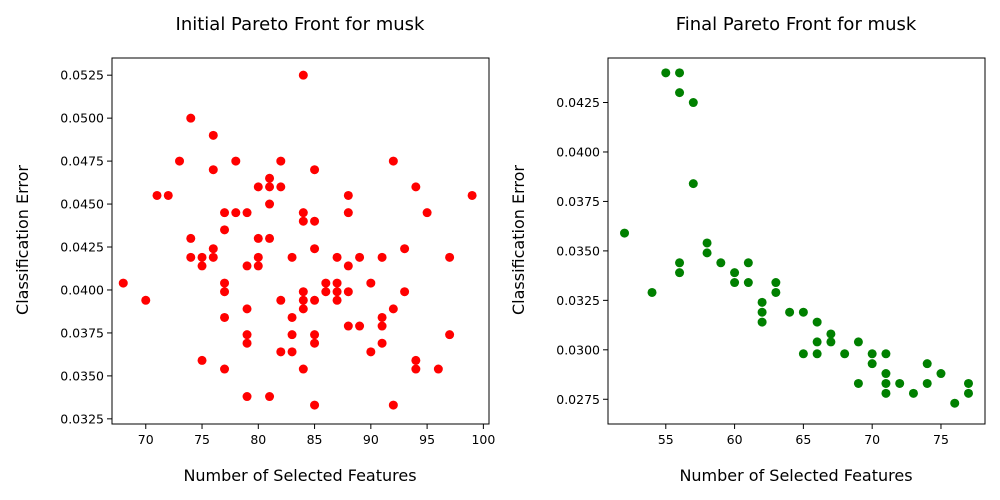  I want to click on y-tick-label: 0.0500, so click(82, 118).